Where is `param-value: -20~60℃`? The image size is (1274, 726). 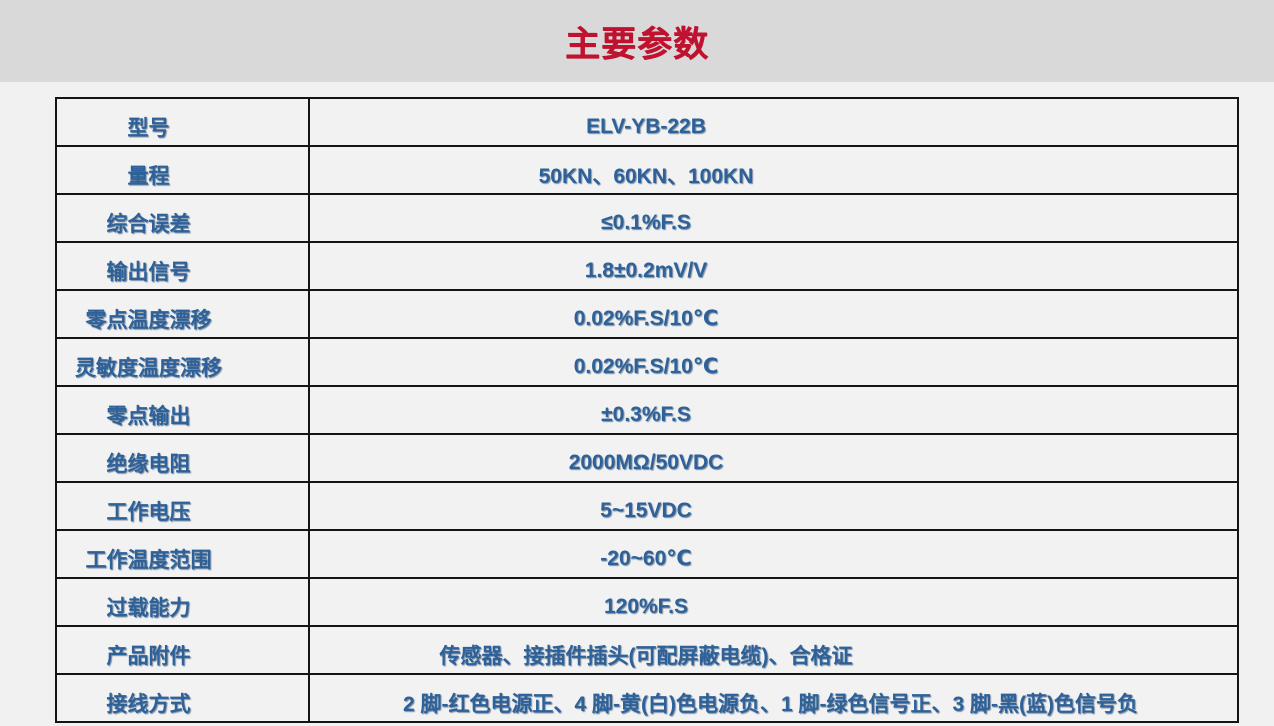
param-value: -20~60℃ is located at coordinates (773, 554).